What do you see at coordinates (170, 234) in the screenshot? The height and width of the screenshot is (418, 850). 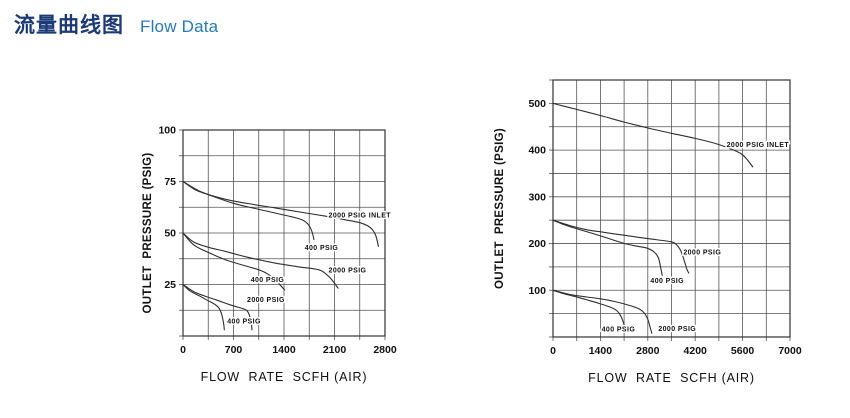 I see `y-tick-label: 50` at bounding box center [170, 234].